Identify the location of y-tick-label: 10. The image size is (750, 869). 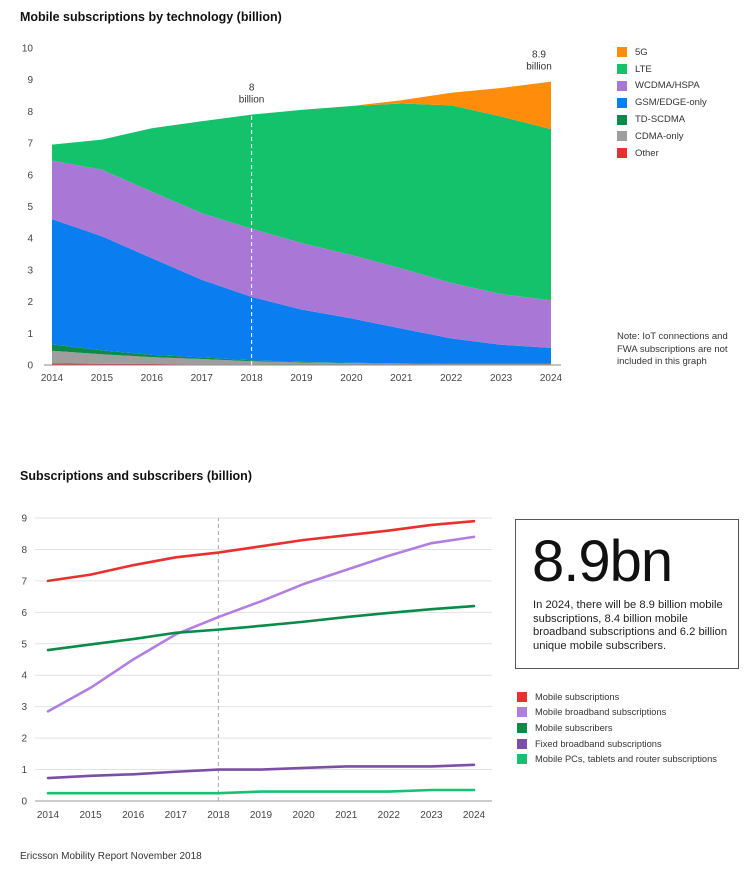
(28, 49).